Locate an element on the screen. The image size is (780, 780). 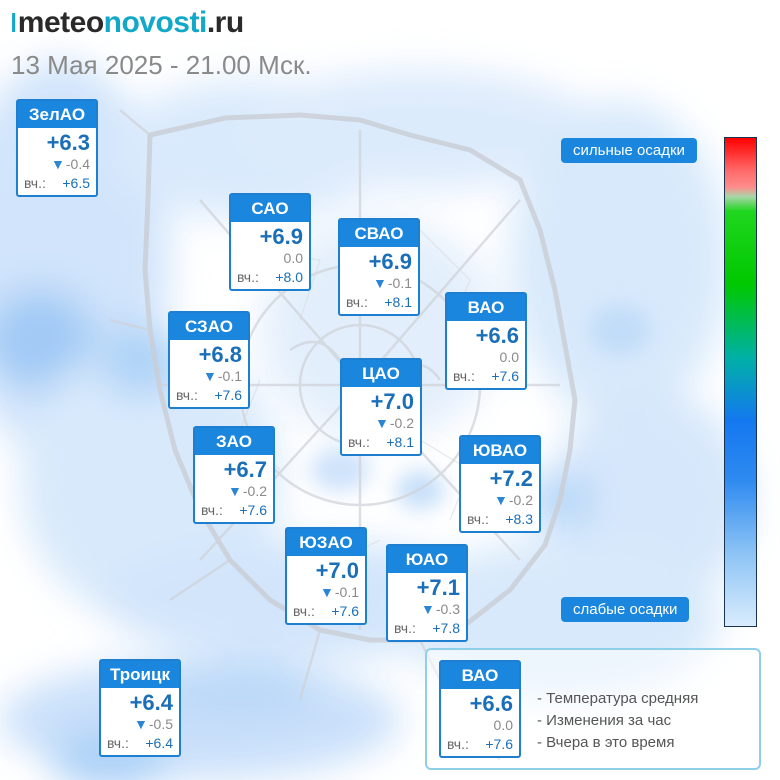
scale-label-heavy: сильные осадки is located at coordinates (629, 150).